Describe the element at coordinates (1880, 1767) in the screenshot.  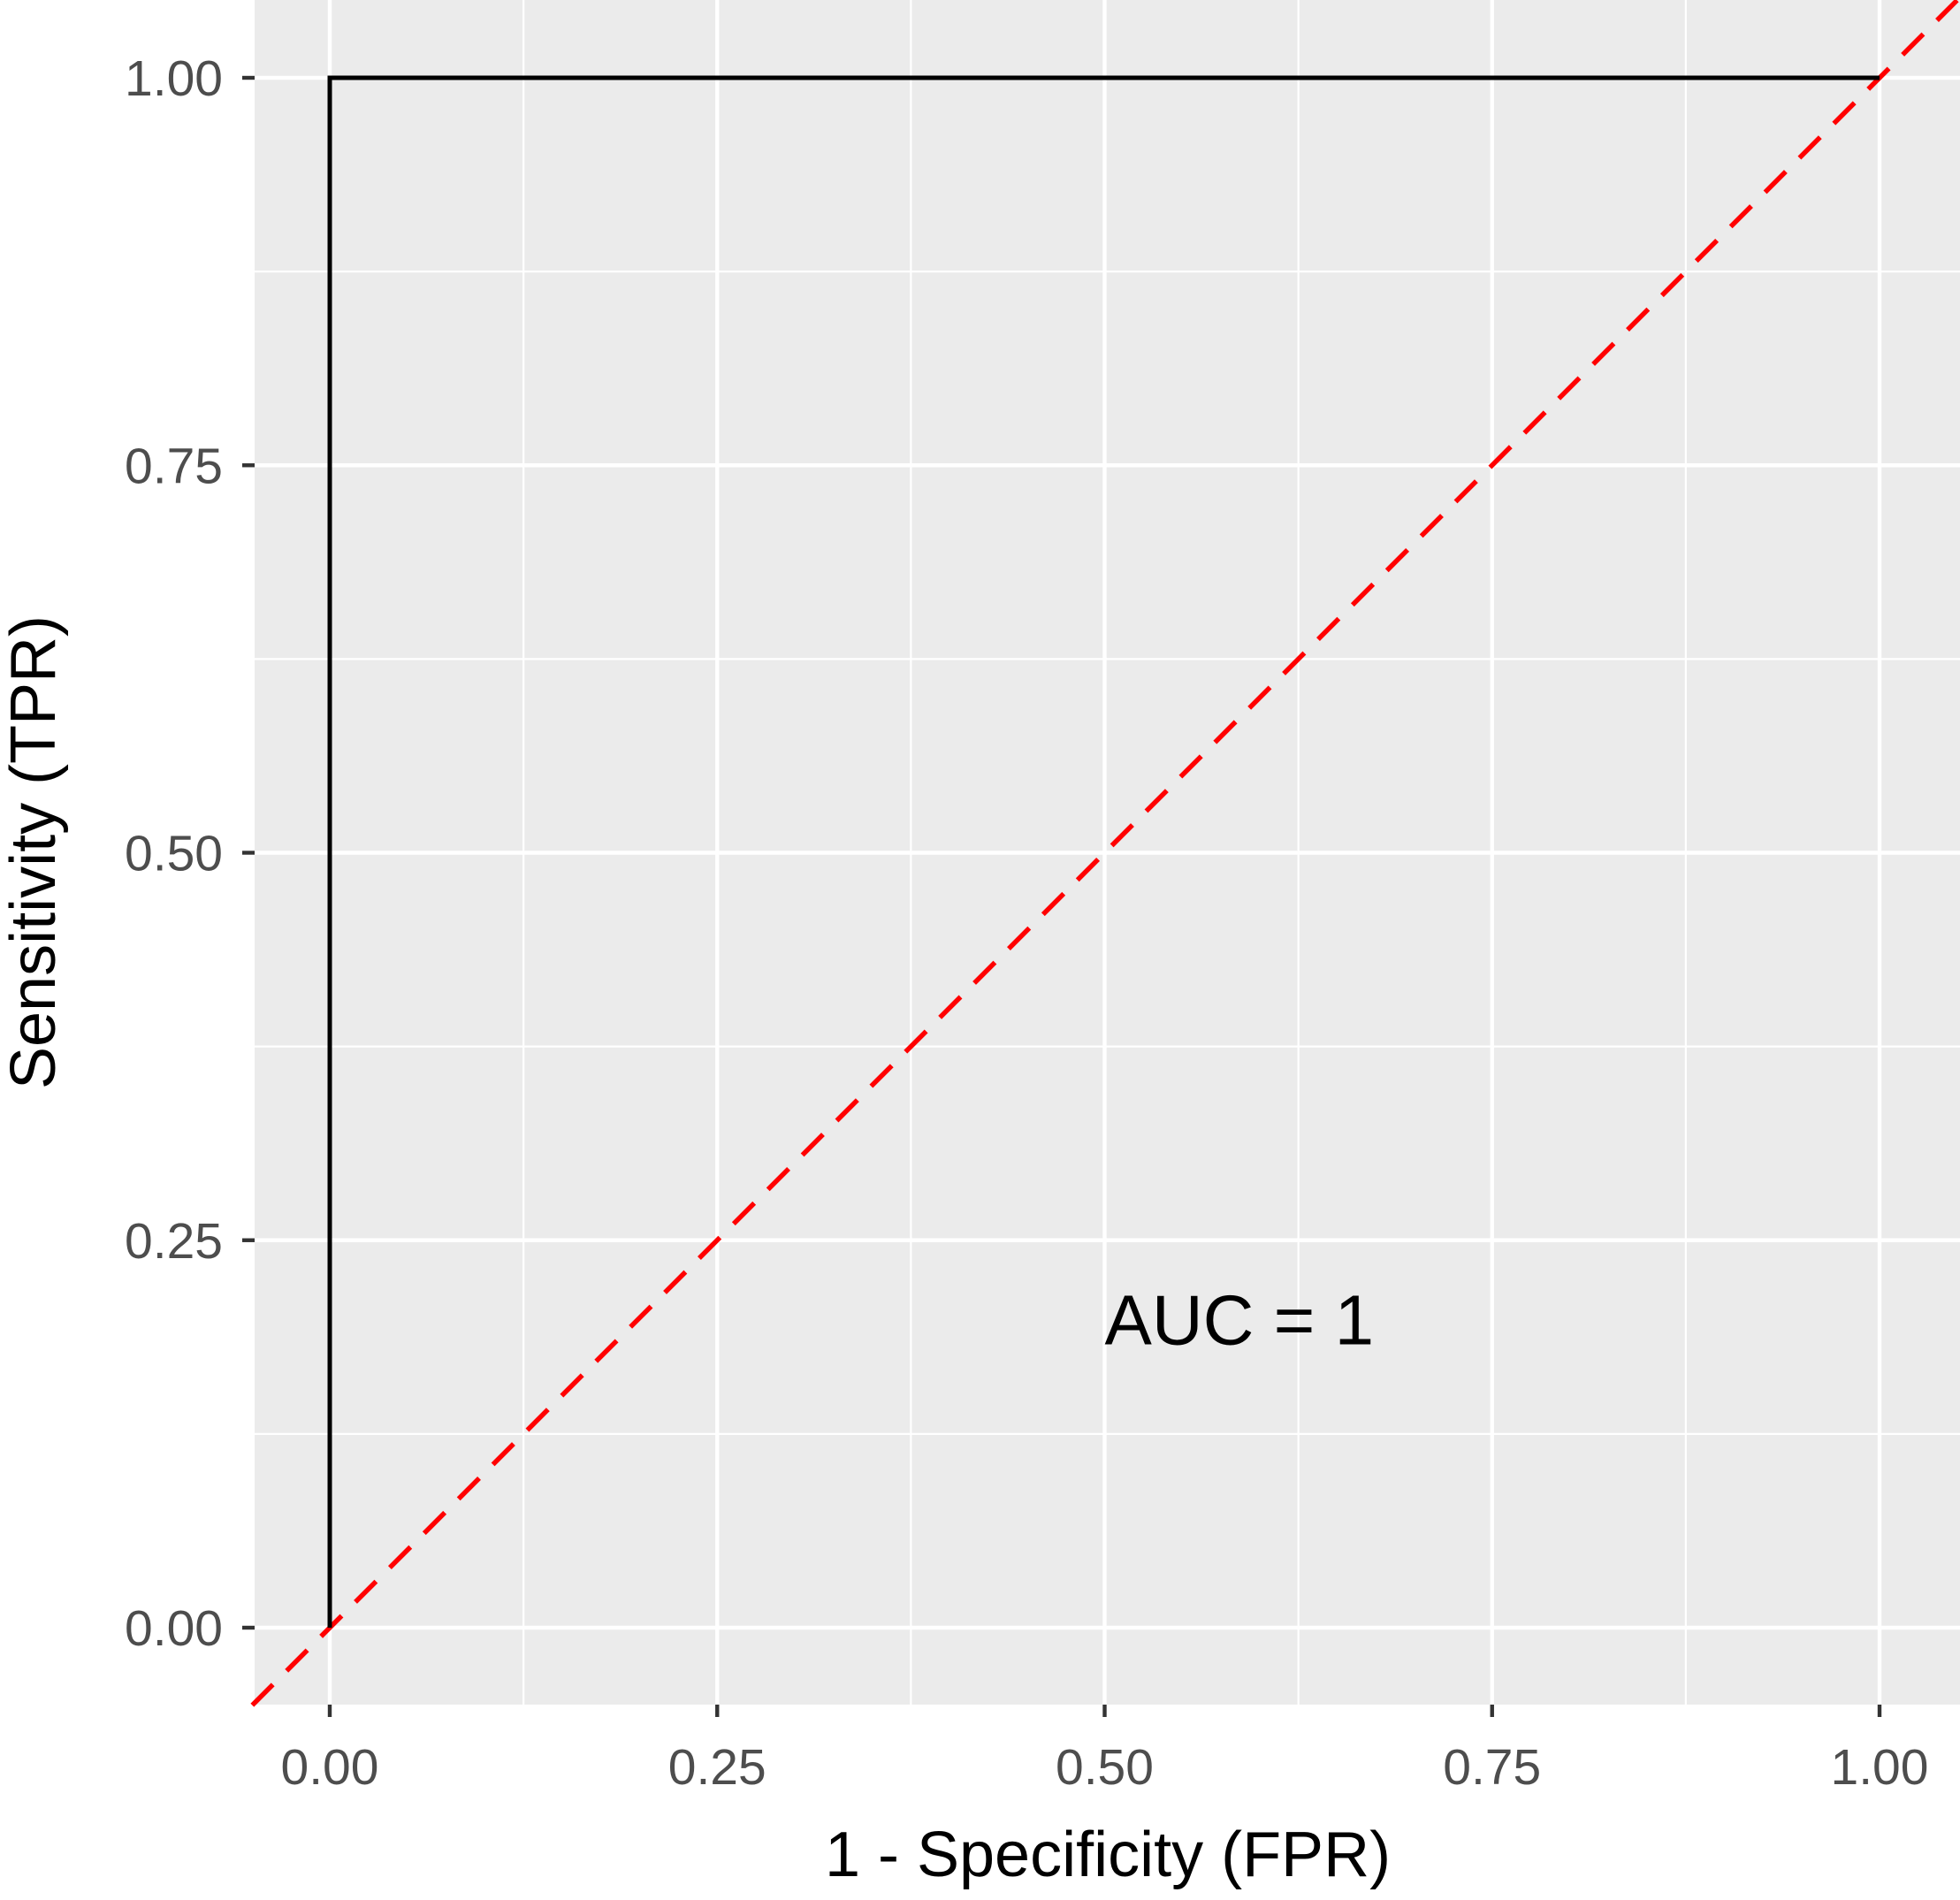
I see `x-tick-label: 1.00` at that location.